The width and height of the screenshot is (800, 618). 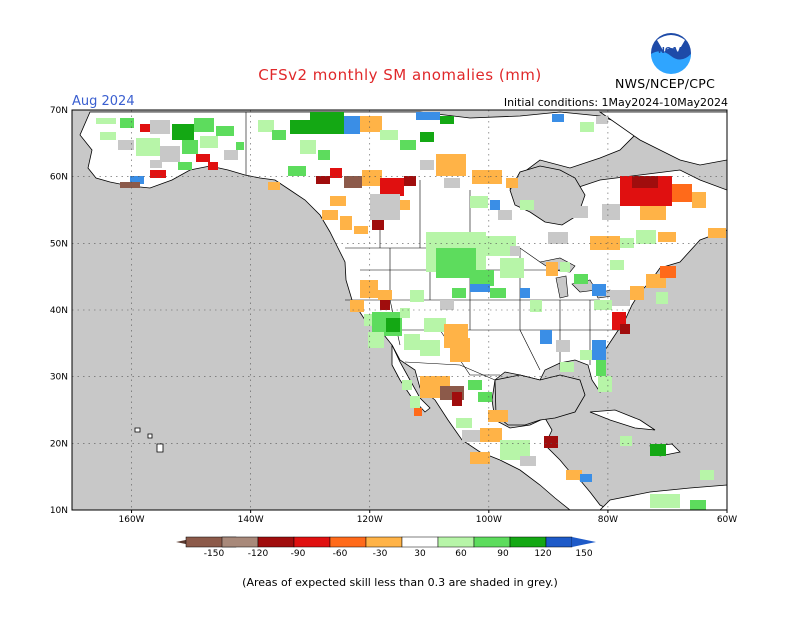 I want to click on hudson-bay, so click(x=547, y=195).